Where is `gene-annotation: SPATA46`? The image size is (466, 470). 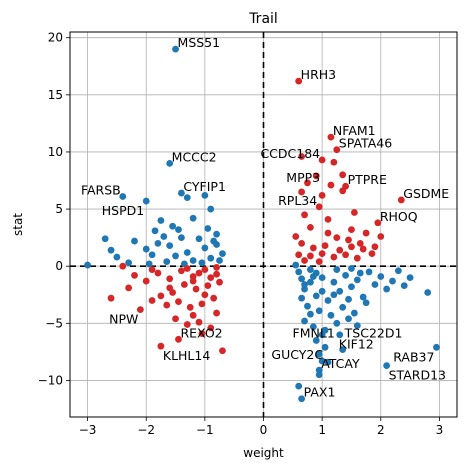
gene-annotation: SPATA46 is located at coordinates (365, 143).